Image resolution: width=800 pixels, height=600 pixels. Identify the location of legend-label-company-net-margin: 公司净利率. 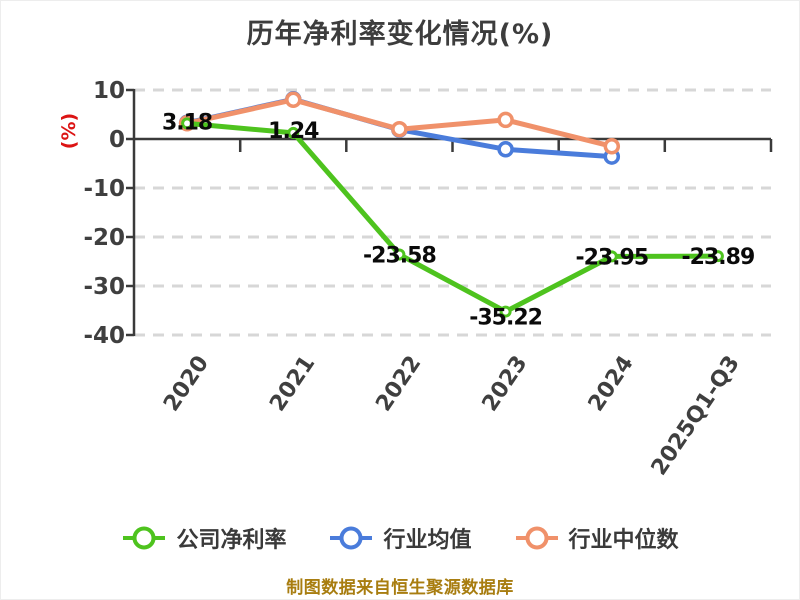
(231, 540).